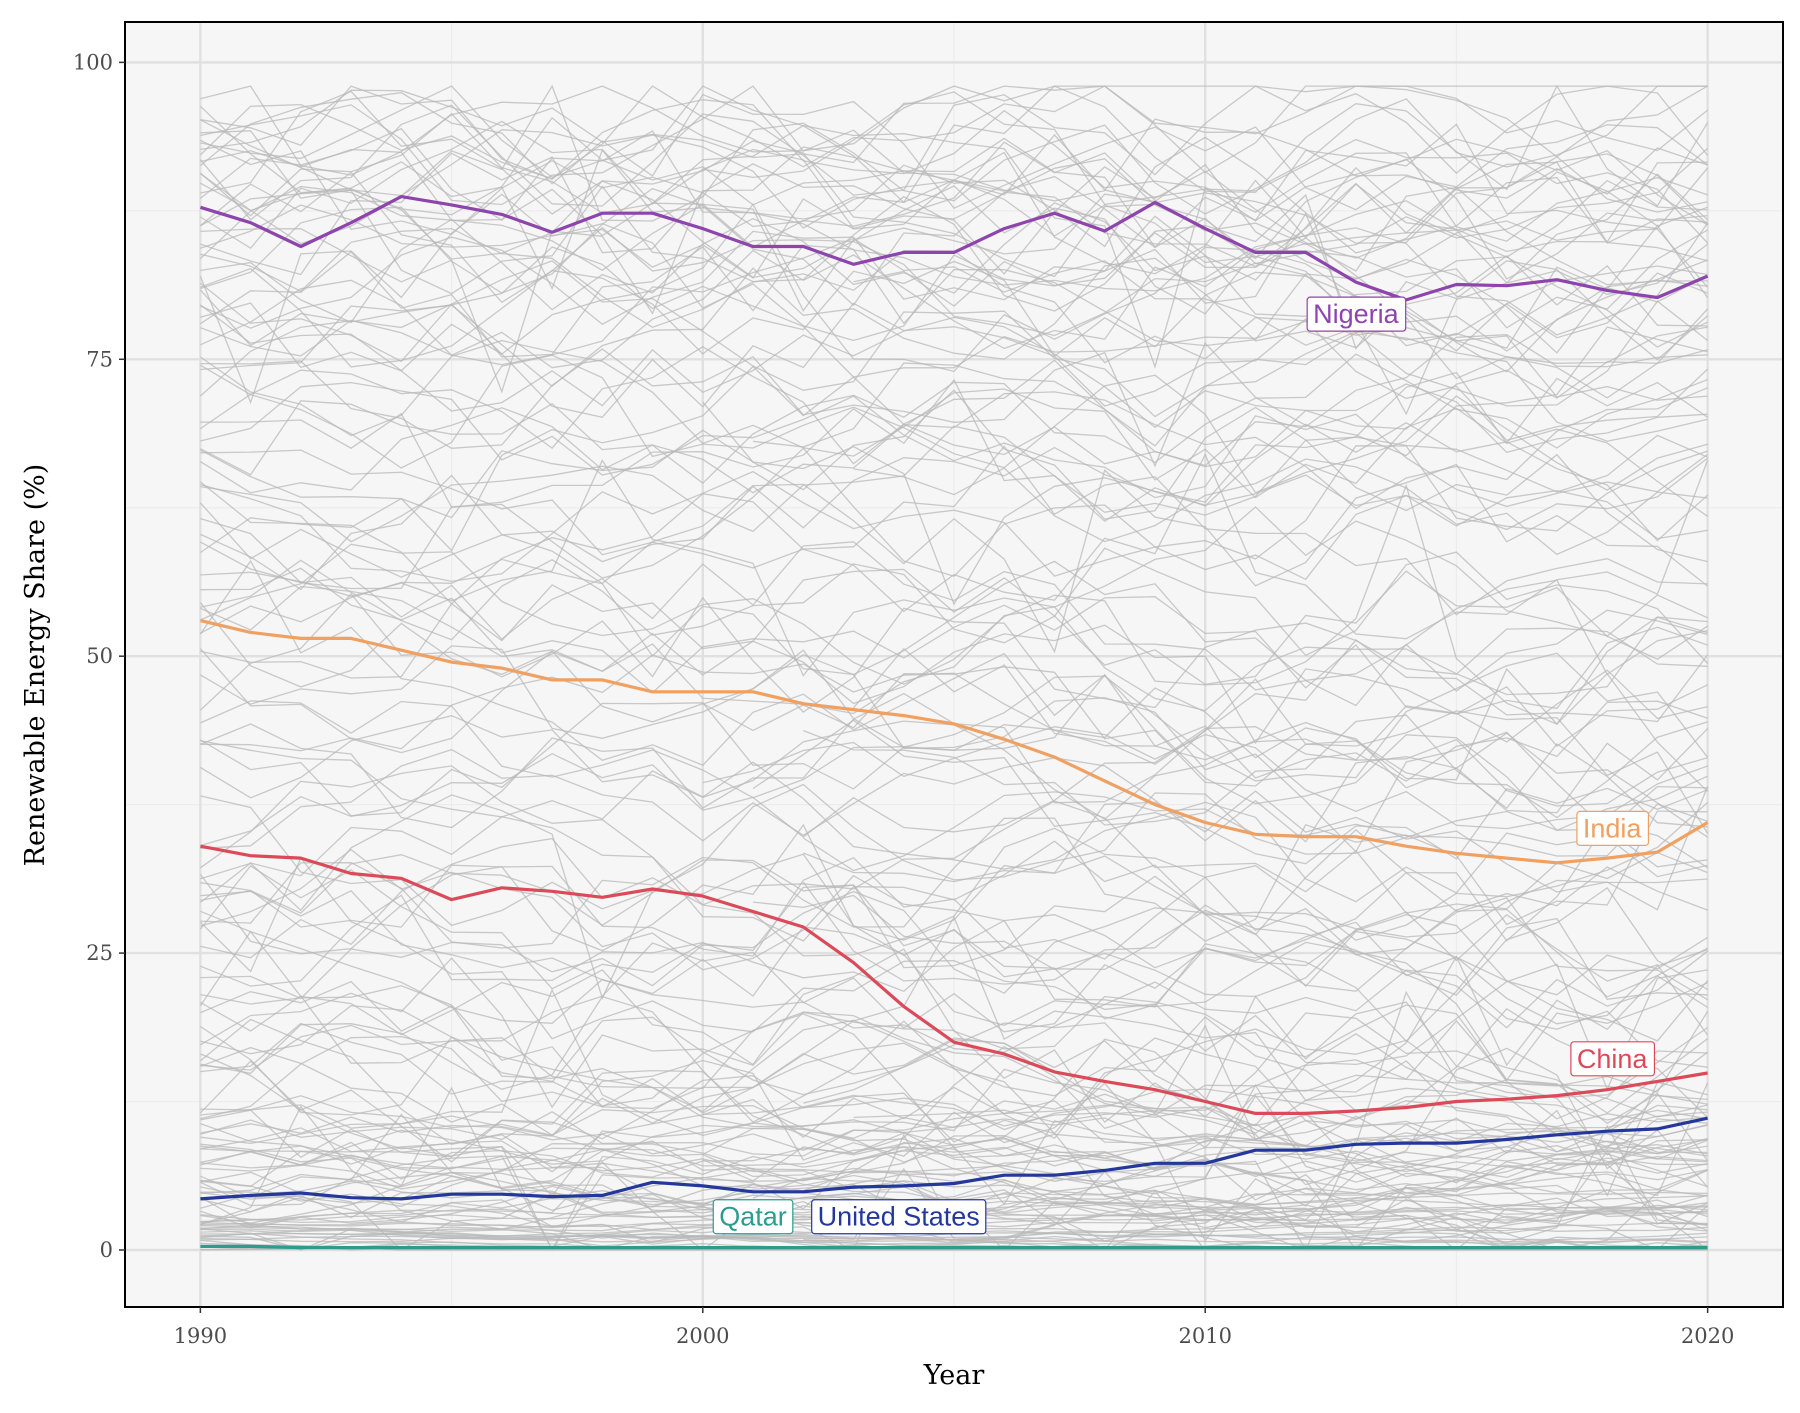  I want to click on y-tick-label: 50, so click(99, 656).